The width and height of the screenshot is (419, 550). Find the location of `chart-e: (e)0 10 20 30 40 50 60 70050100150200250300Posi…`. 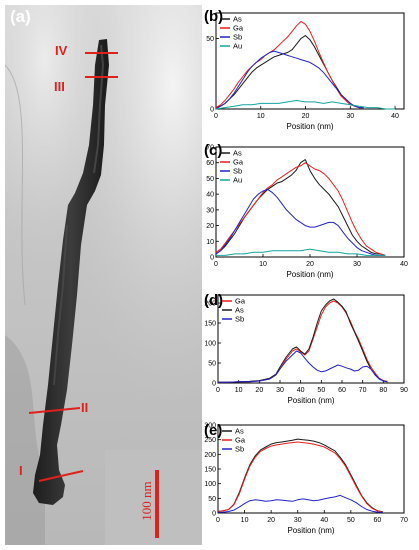

chart-e: (e)0 10 20 30 40 50 60 70050100150200250300Posi… is located at coordinates (306, 478).